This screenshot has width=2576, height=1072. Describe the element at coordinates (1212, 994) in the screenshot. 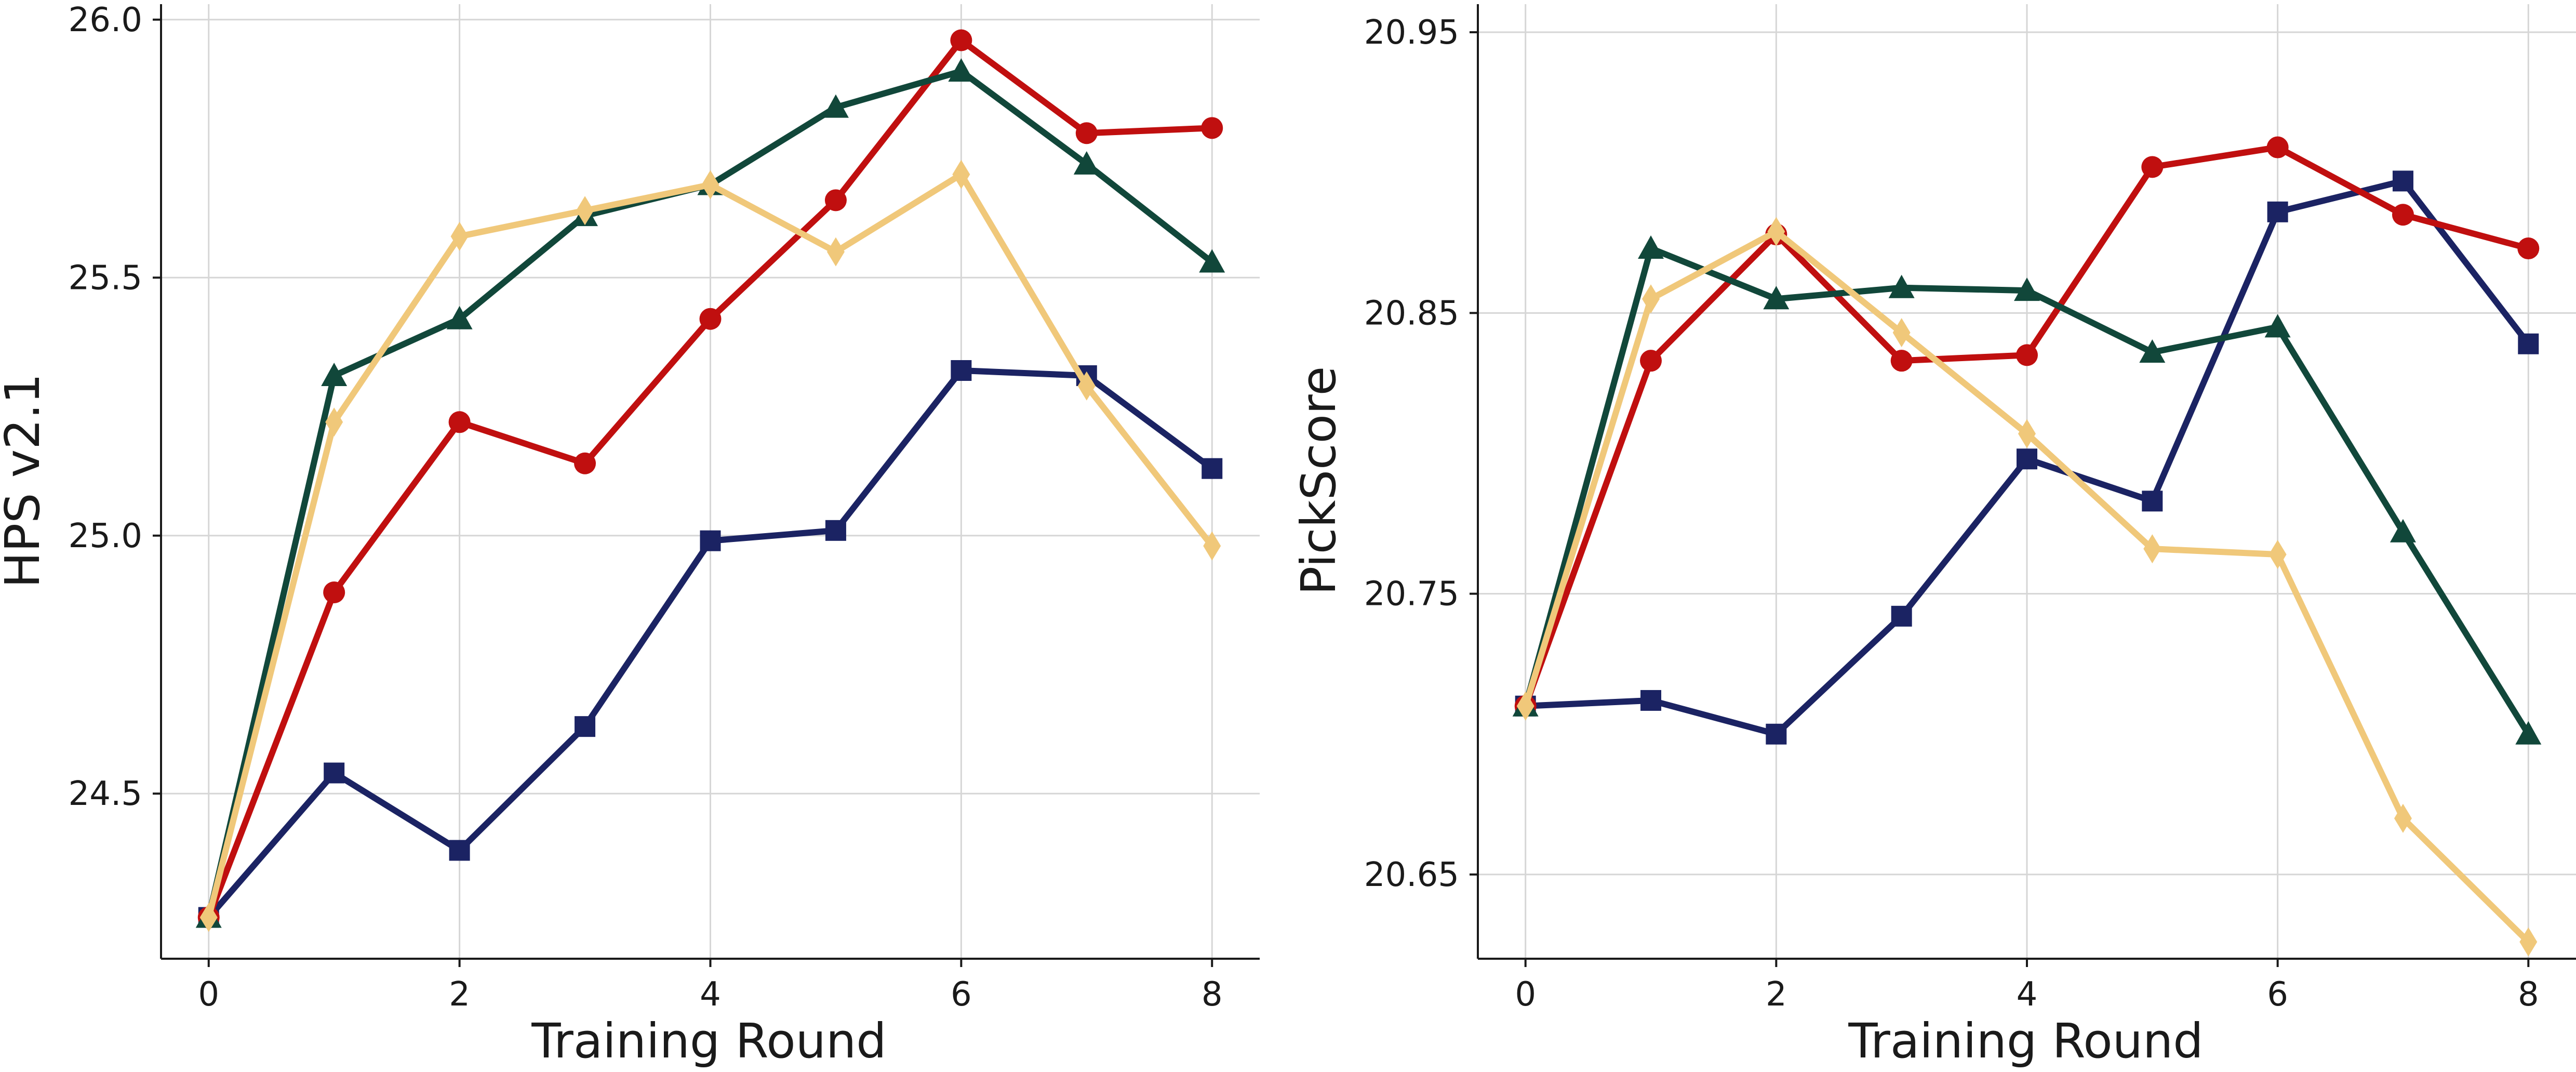

I see `left-x-tick-label: 8` at that location.